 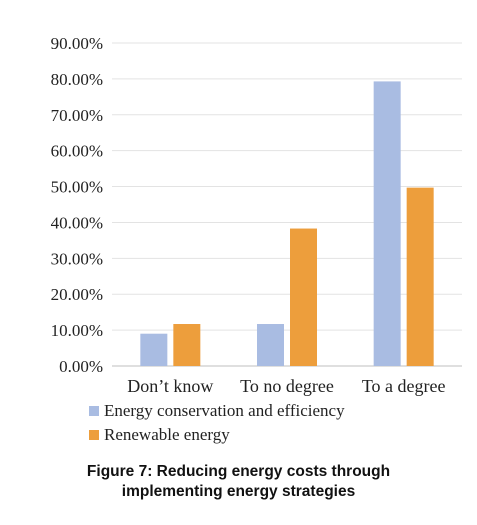 What do you see at coordinates (167, 434) in the screenshot?
I see `legend-label: Renewable energy` at bounding box center [167, 434].